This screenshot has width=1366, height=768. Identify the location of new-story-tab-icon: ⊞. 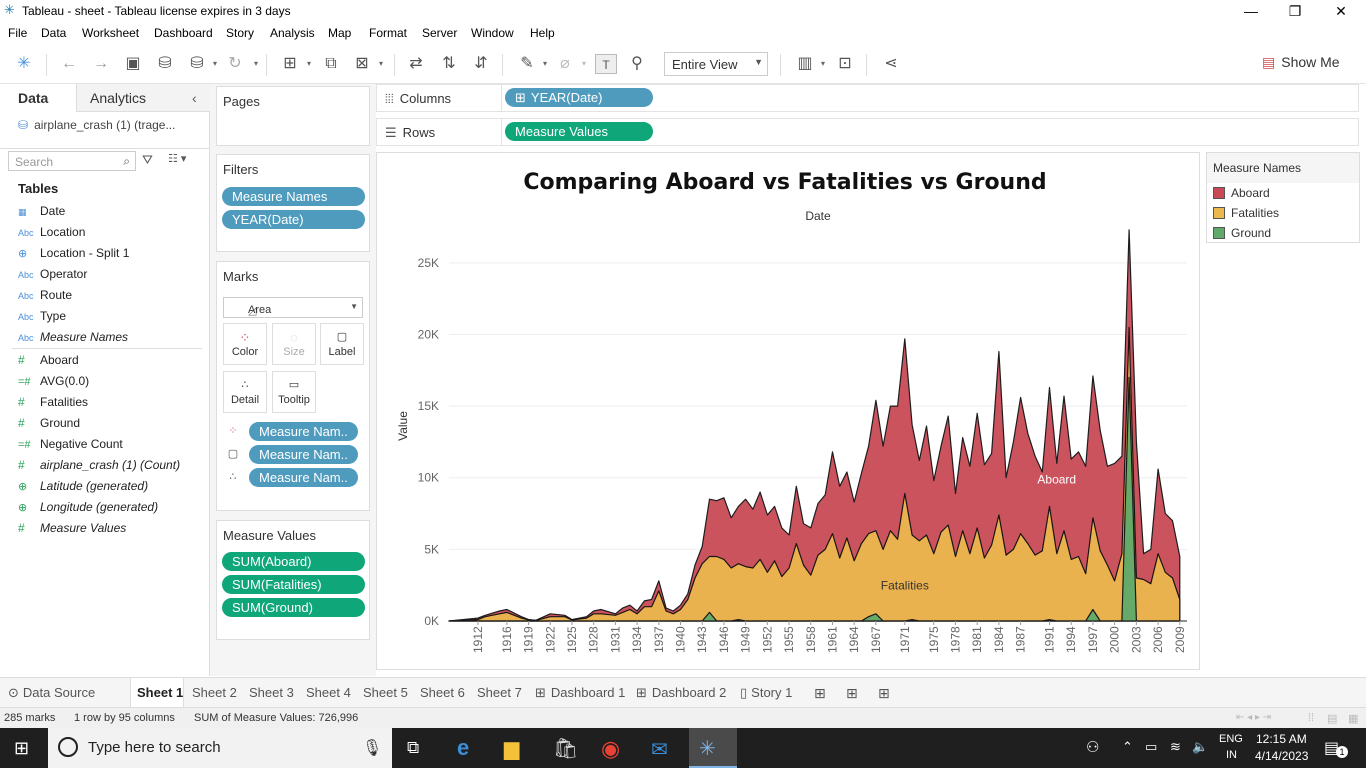
(884, 693).